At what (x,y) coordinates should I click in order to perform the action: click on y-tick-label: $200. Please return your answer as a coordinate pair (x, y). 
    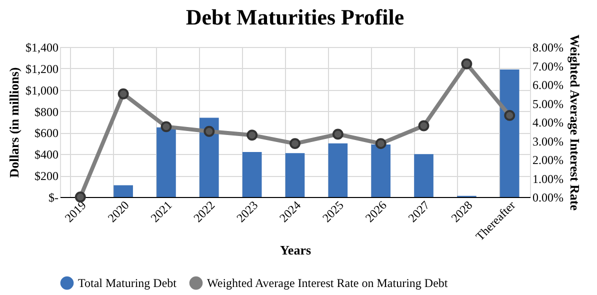
    Looking at the image, I should click on (46, 176).